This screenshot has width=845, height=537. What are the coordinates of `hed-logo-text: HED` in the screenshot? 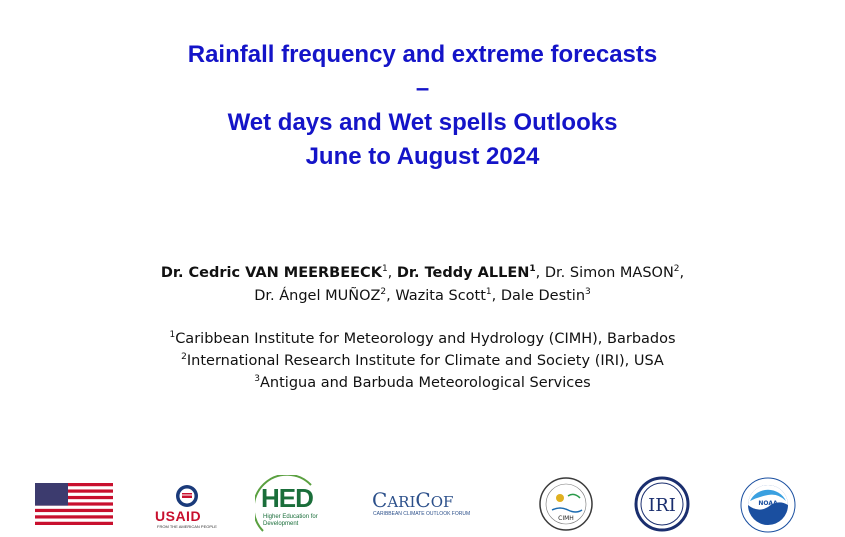 It's located at (287, 498).